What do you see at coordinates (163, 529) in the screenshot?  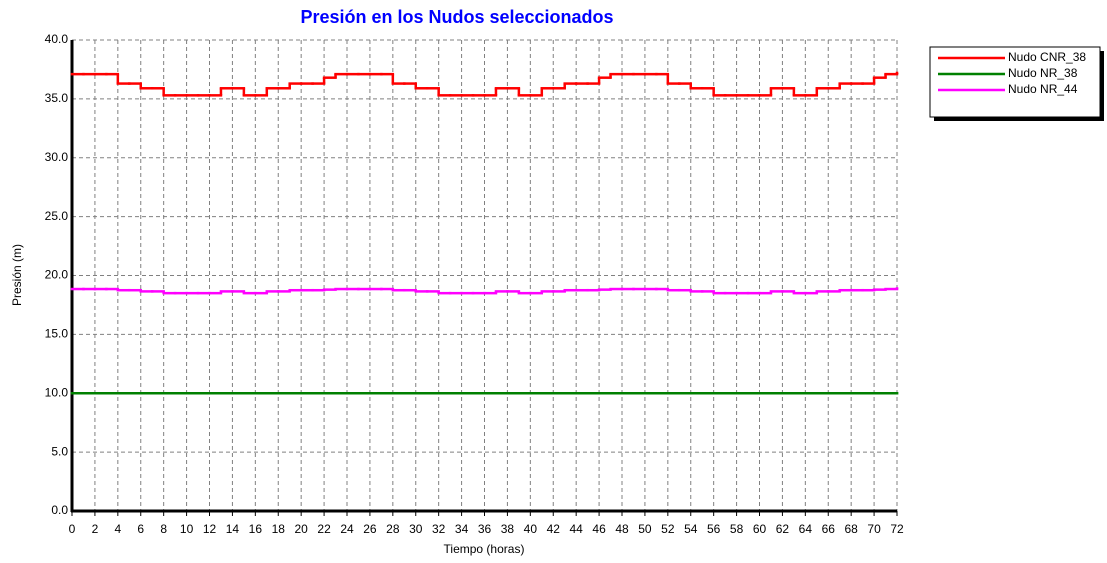 I see `x-tick-label: 8` at bounding box center [163, 529].